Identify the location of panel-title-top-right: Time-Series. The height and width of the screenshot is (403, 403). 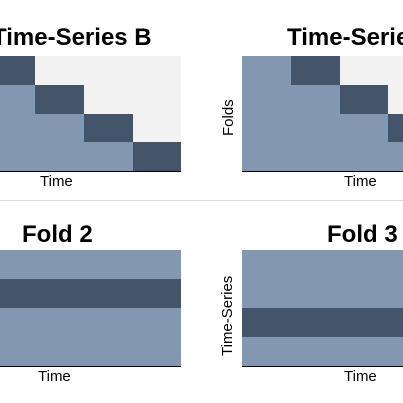
(345, 37).